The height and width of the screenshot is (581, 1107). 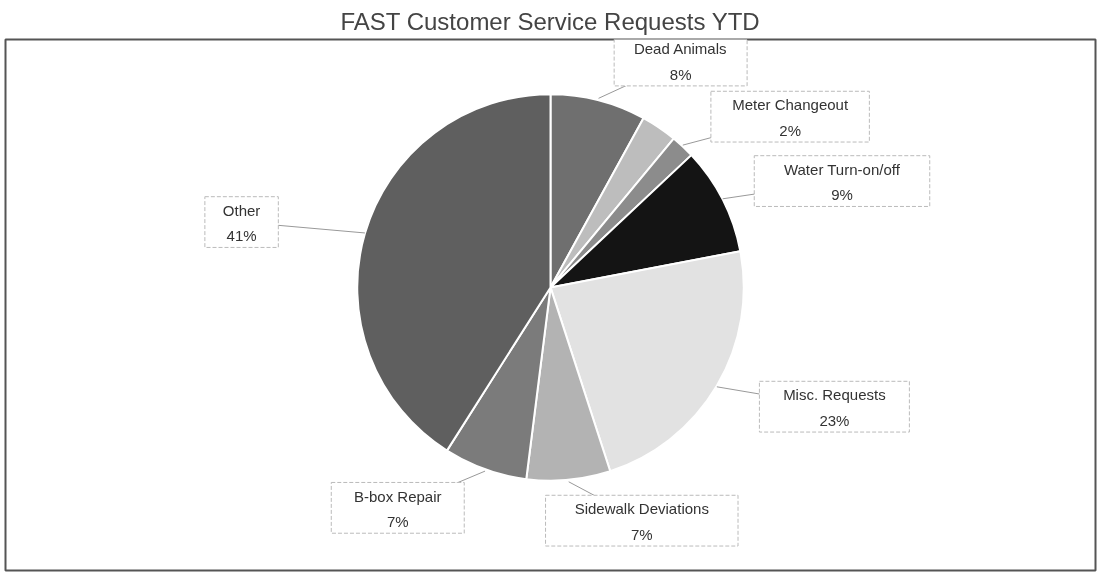 What do you see at coordinates (790, 105) in the screenshot?
I see `slice-label: Meter Changeout` at bounding box center [790, 105].